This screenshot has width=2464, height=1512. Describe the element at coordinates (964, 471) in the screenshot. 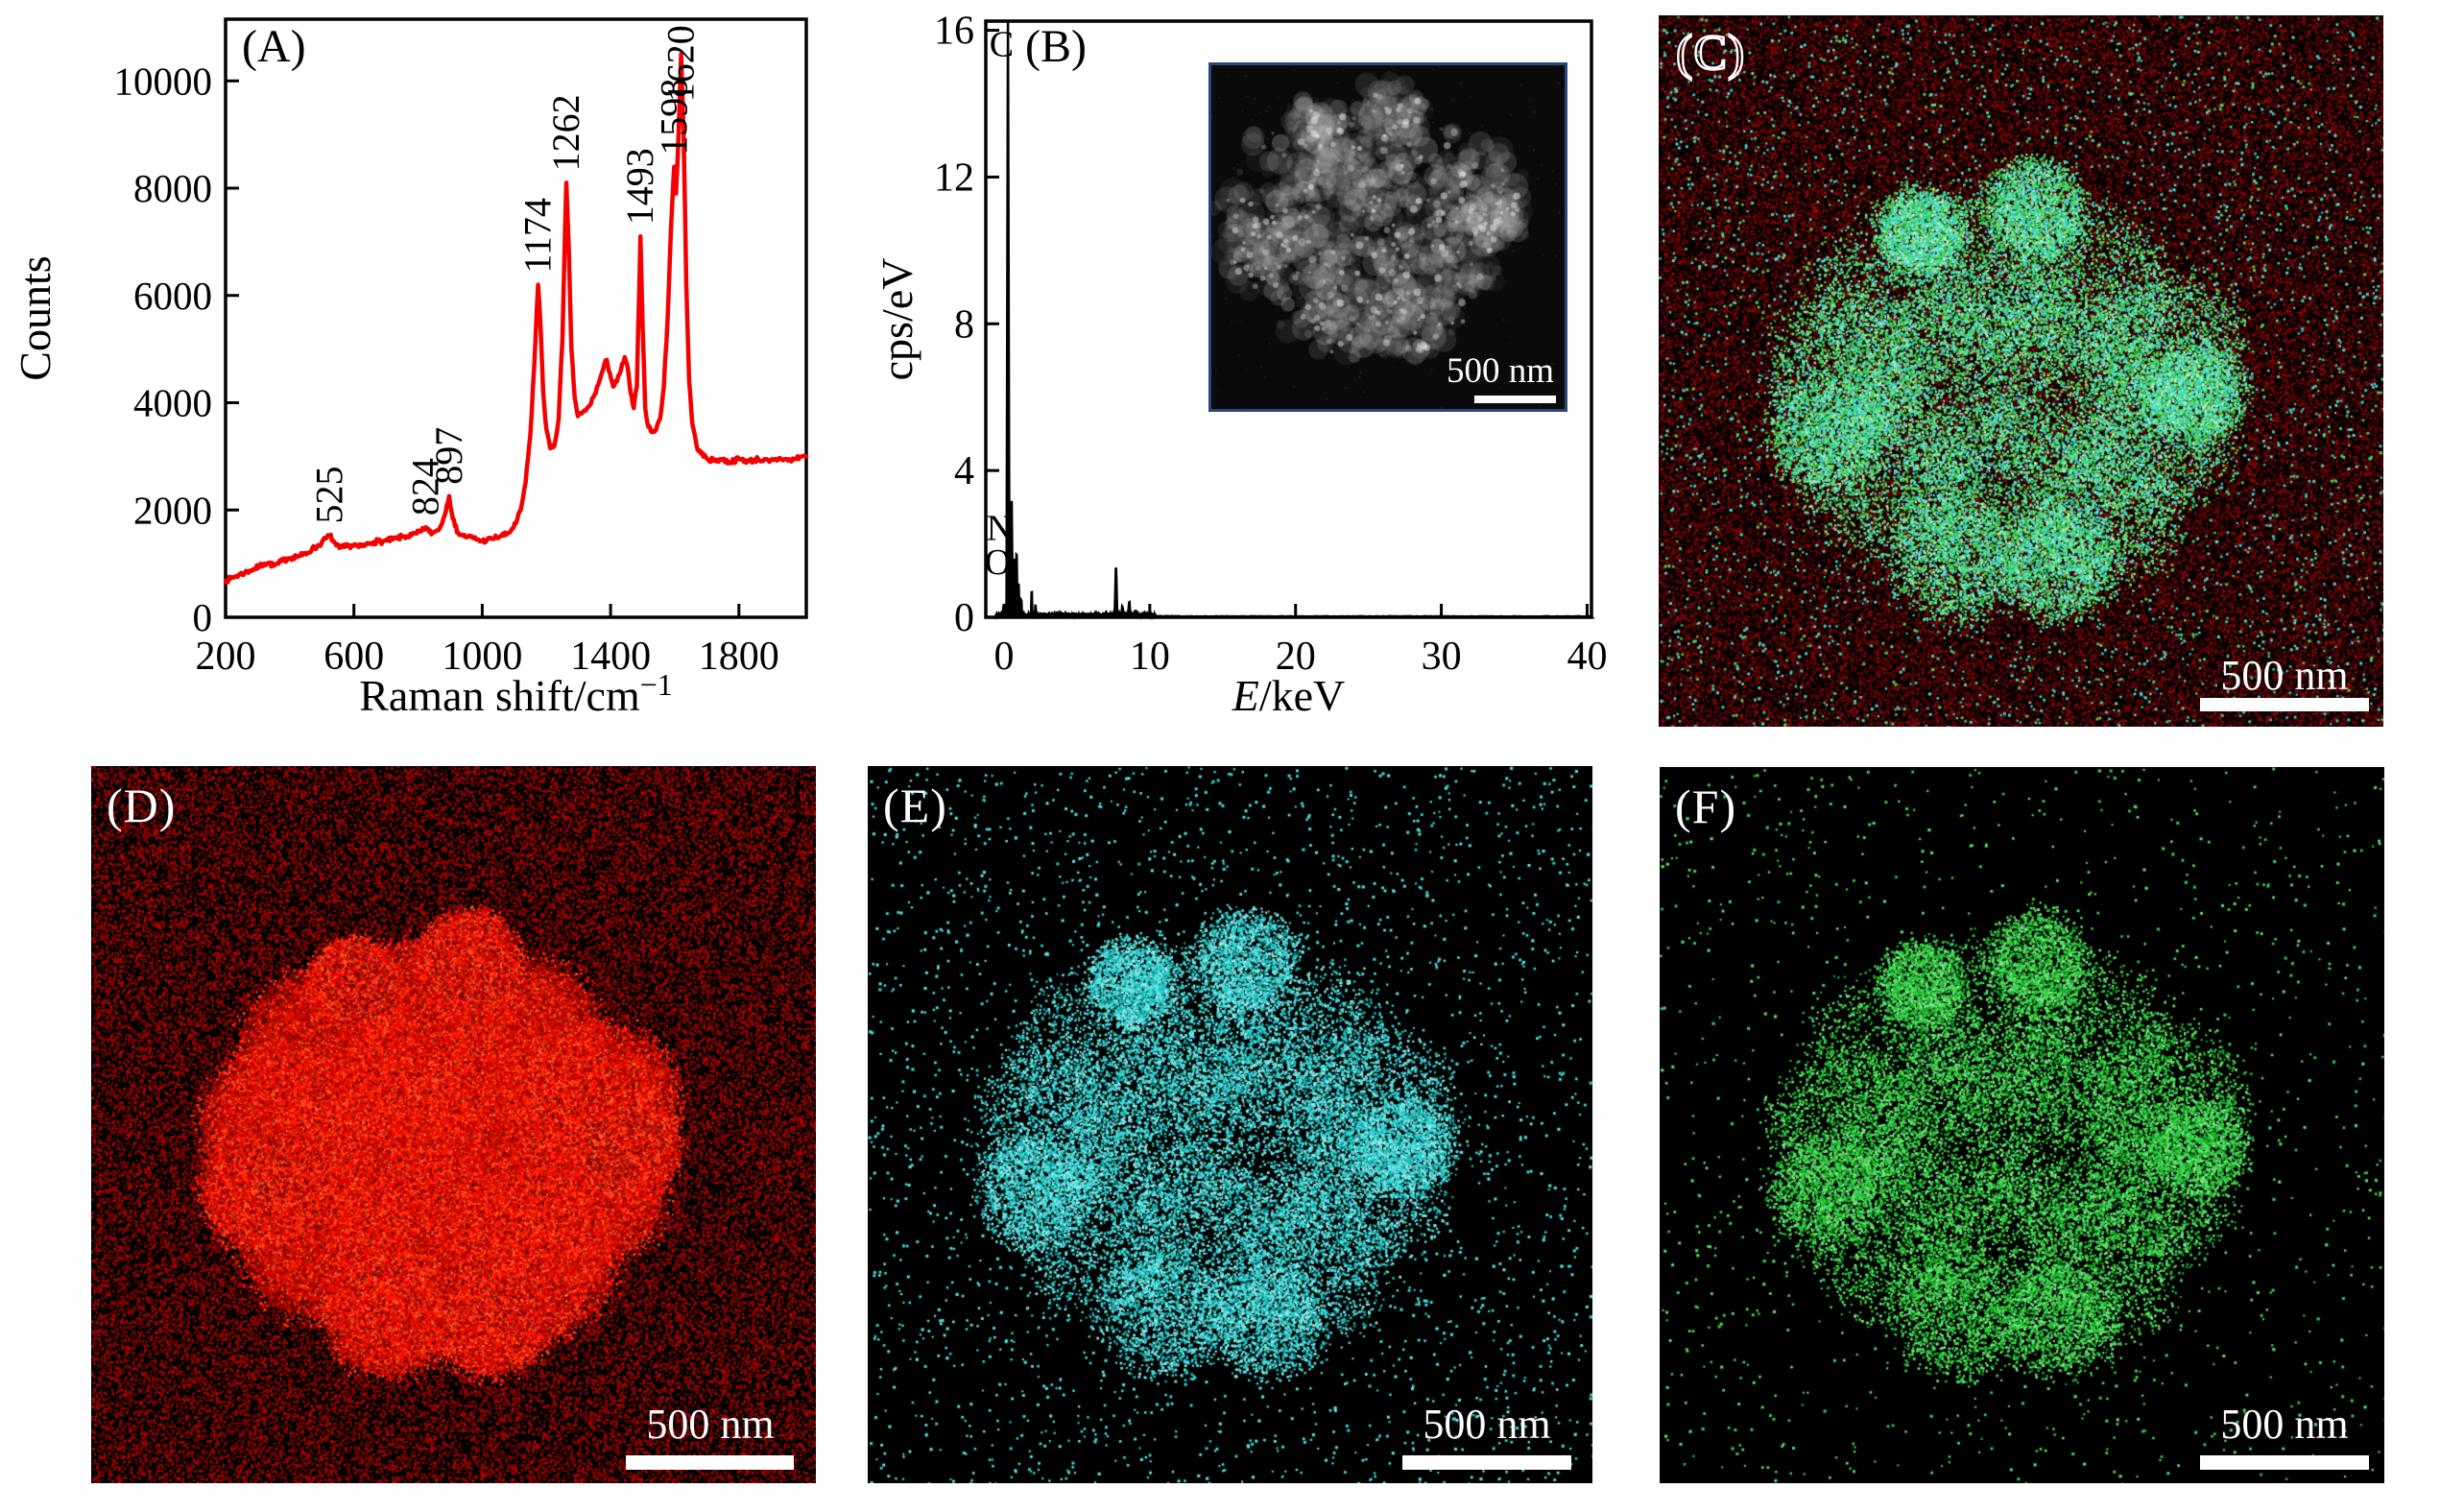

I see `eds-y-tick-label: 4` at that location.